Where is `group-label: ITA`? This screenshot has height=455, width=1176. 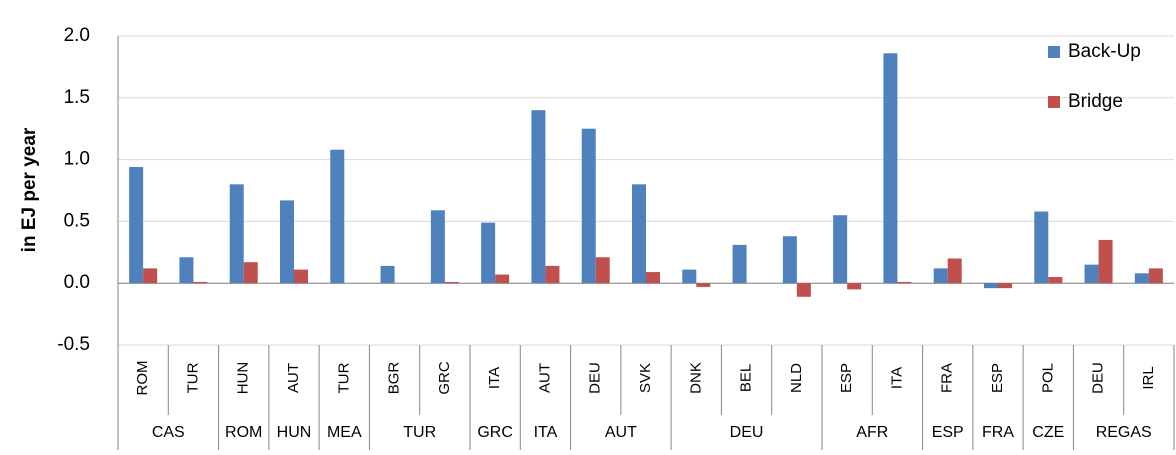
group-label: ITA is located at coordinates (546, 432).